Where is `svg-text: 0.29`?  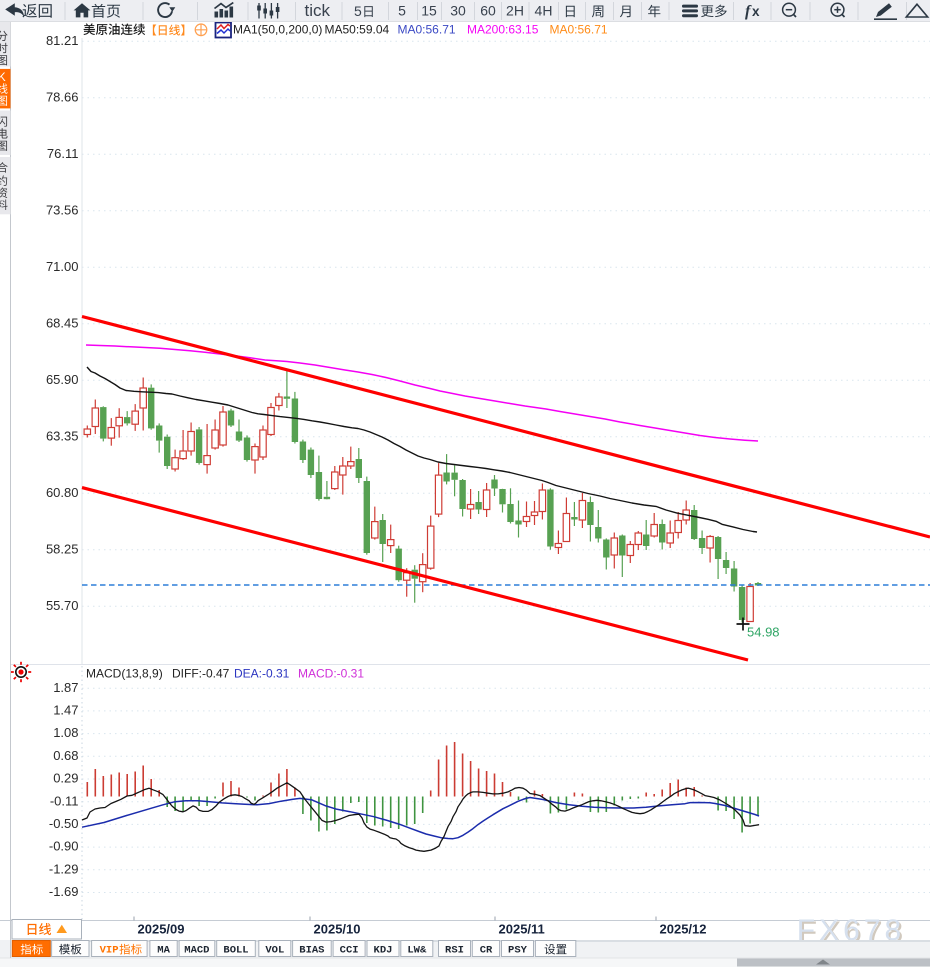 svg-text: 0.29 is located at coordinates (65, 778).